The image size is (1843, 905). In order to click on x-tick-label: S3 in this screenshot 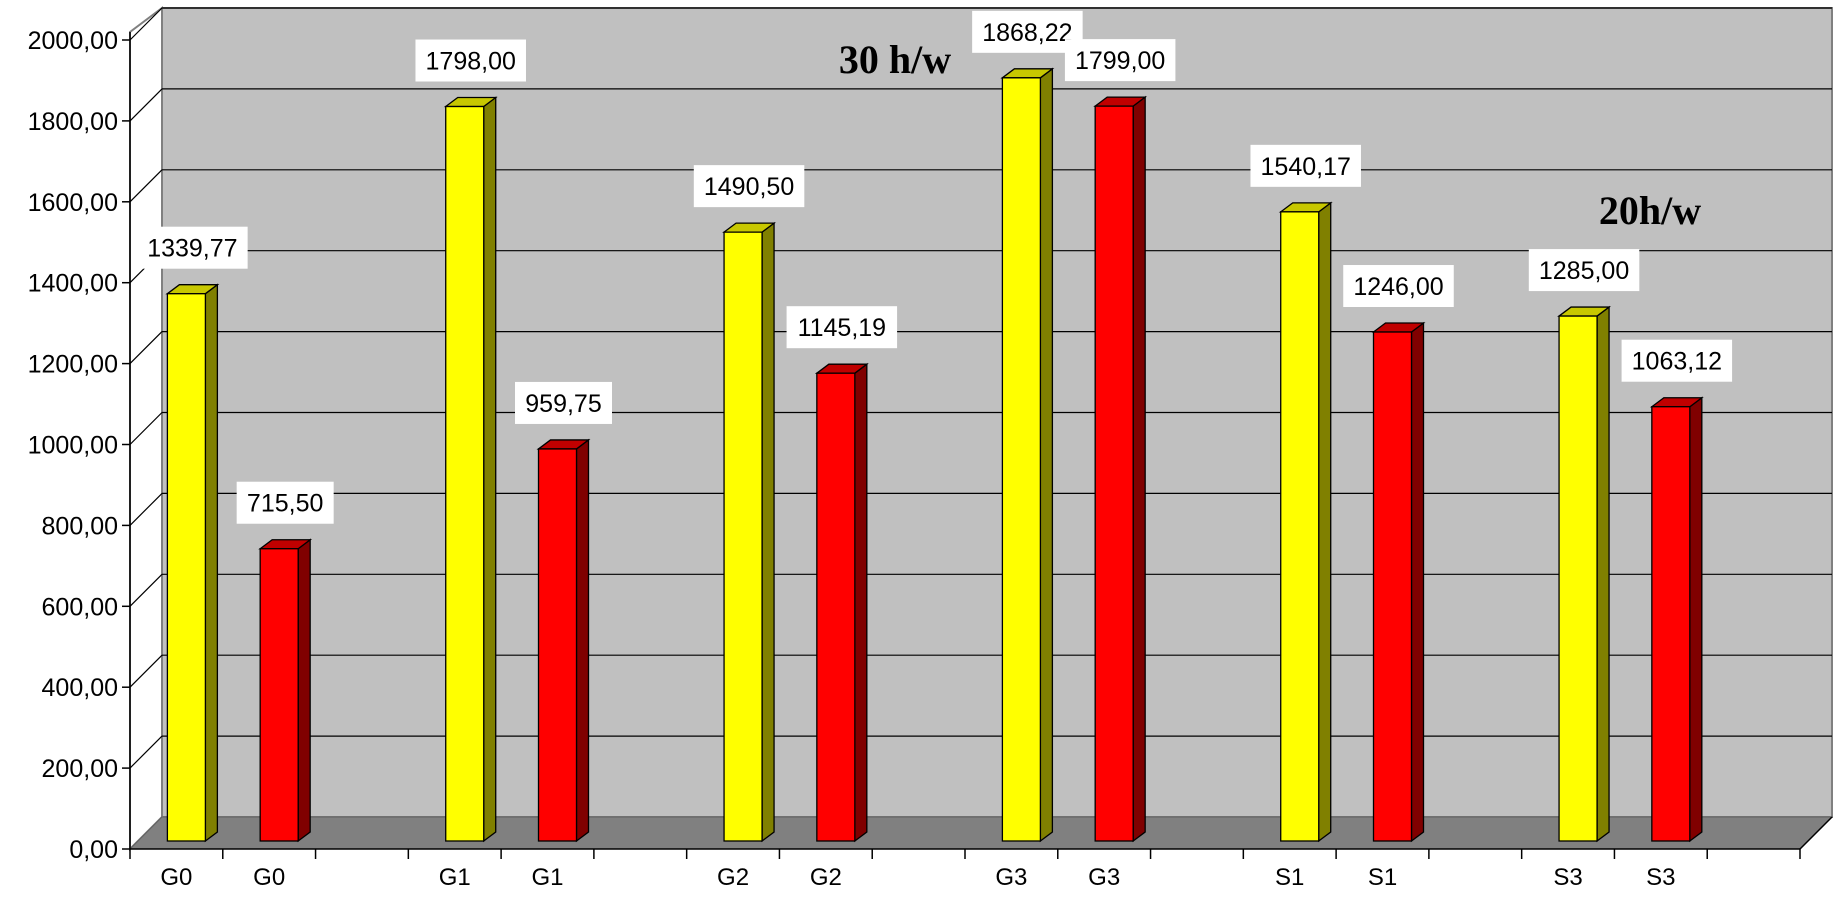, I will do `click(1567, 877)`.